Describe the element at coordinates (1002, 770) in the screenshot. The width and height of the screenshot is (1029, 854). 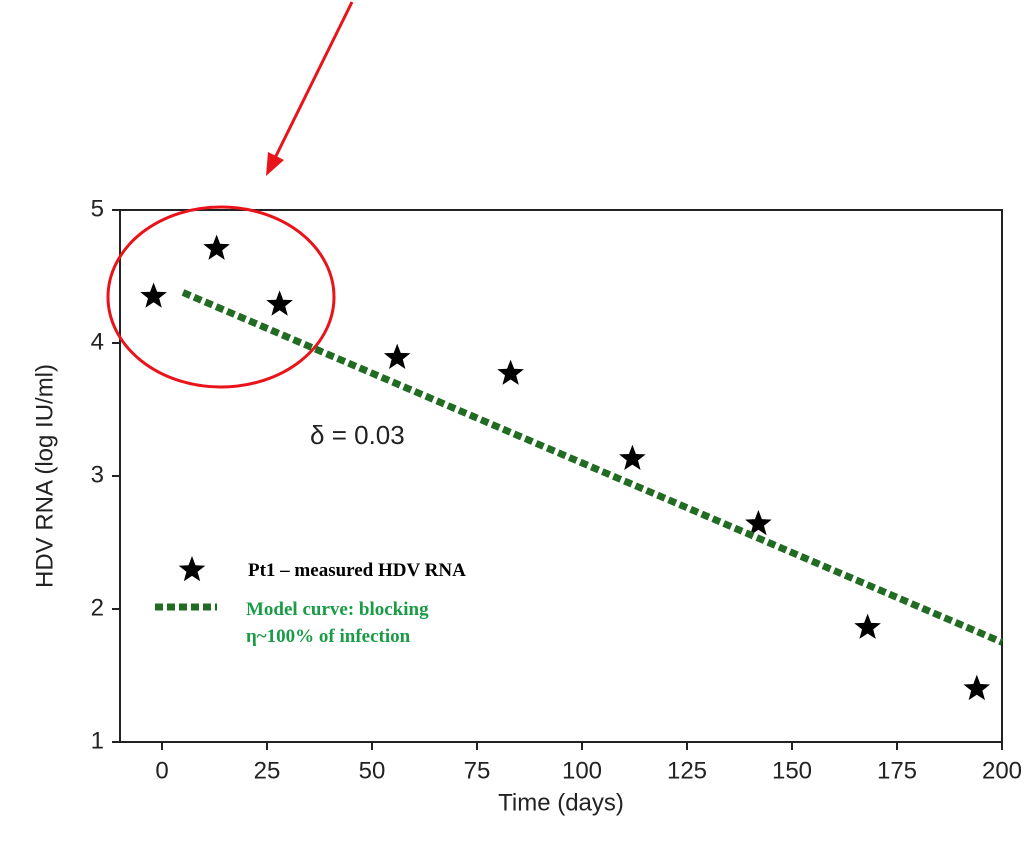
I see `x-tick-label: 200` at that location.